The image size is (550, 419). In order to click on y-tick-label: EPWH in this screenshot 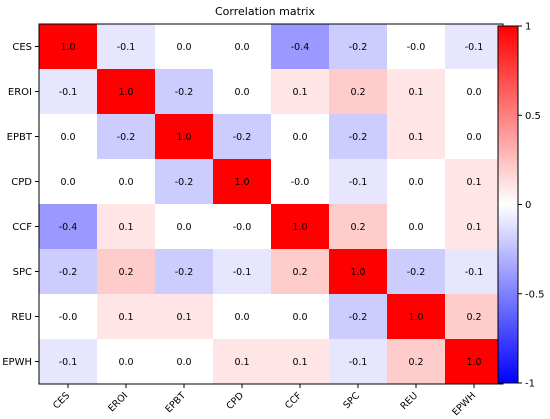, I will do `click(17, 362)`.